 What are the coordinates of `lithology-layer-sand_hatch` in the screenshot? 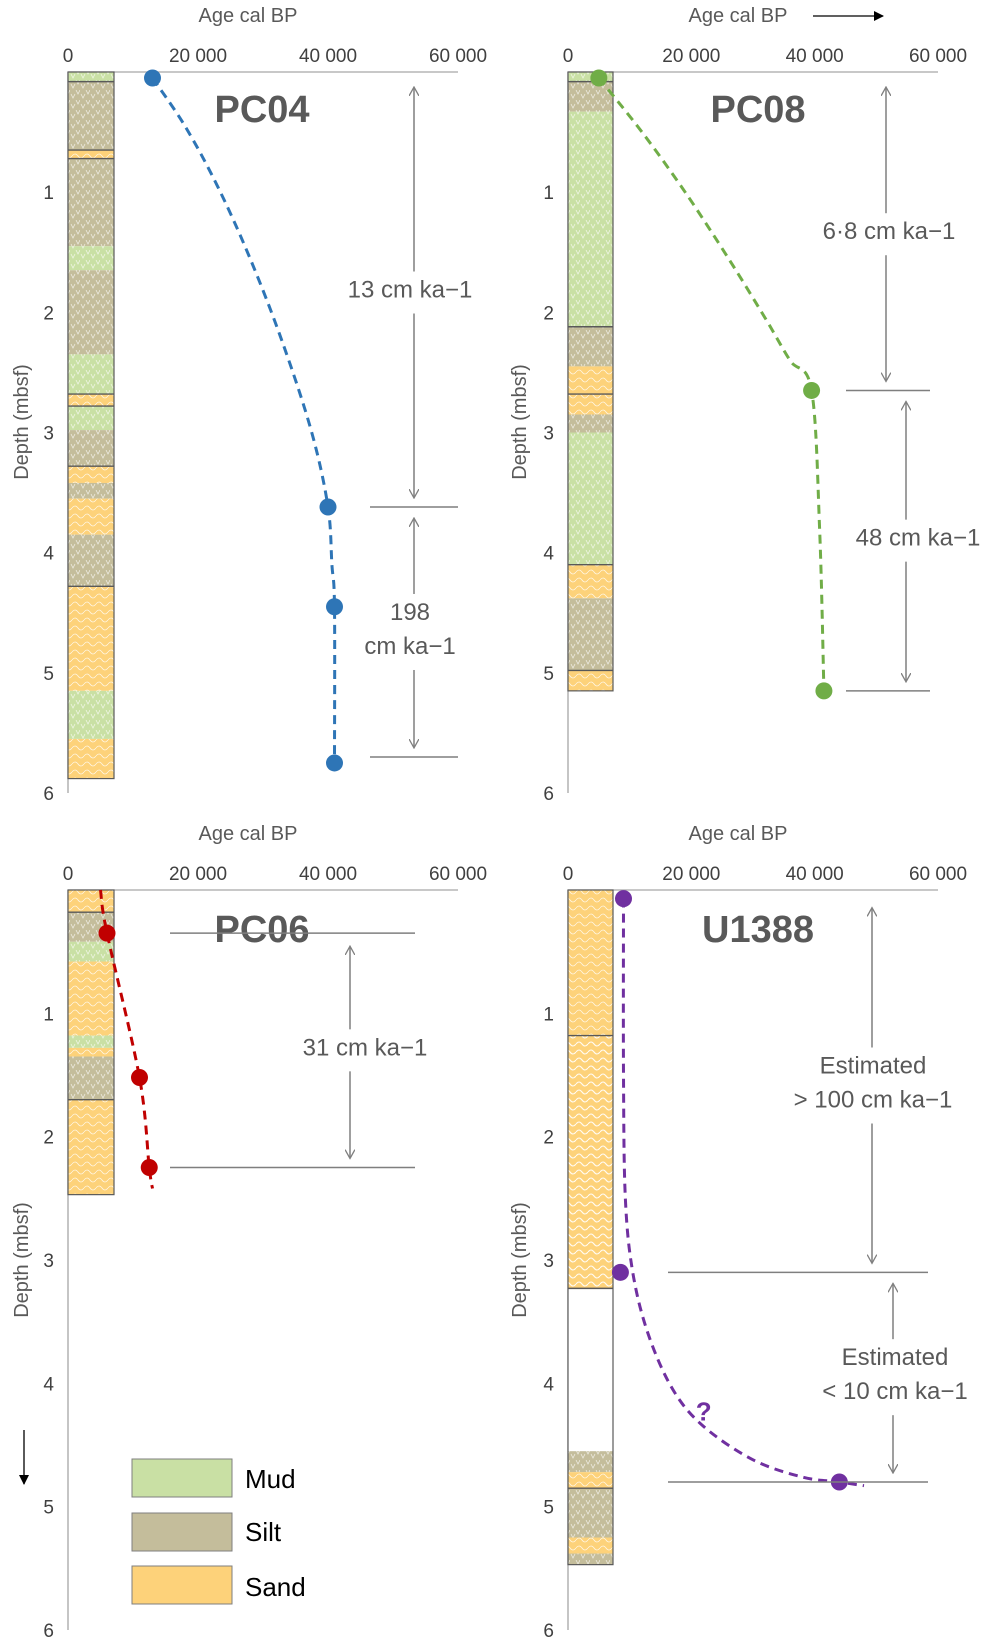 It's located at (590, 1162).